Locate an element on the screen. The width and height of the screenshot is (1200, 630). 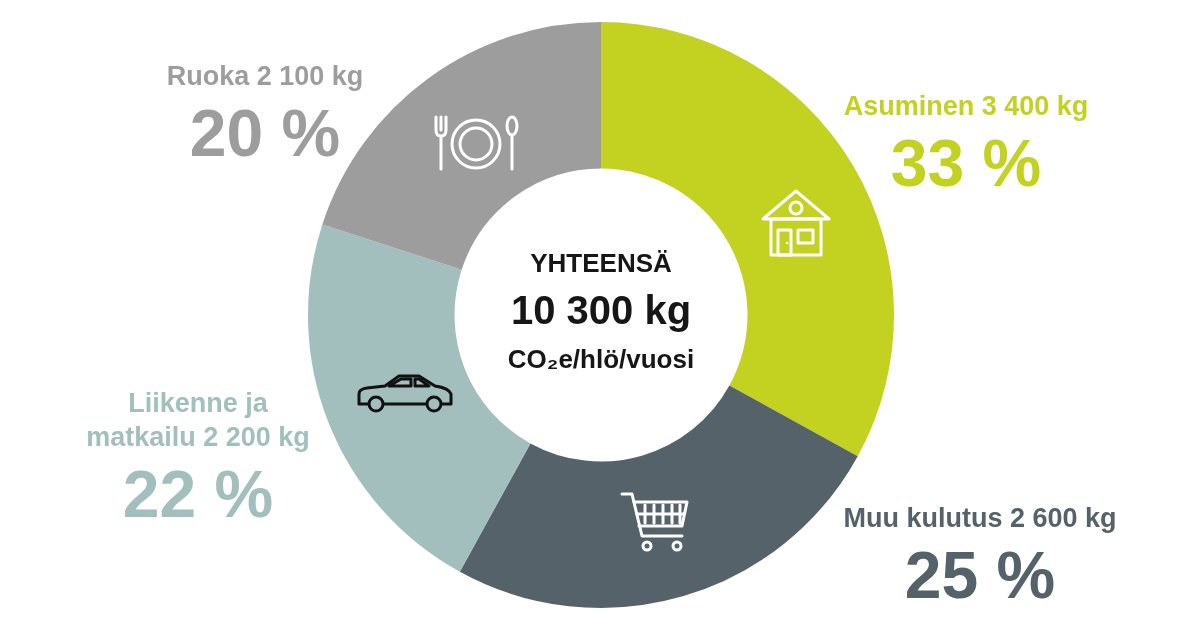
text: 10 300 kg is located at coordinates (601, 310).